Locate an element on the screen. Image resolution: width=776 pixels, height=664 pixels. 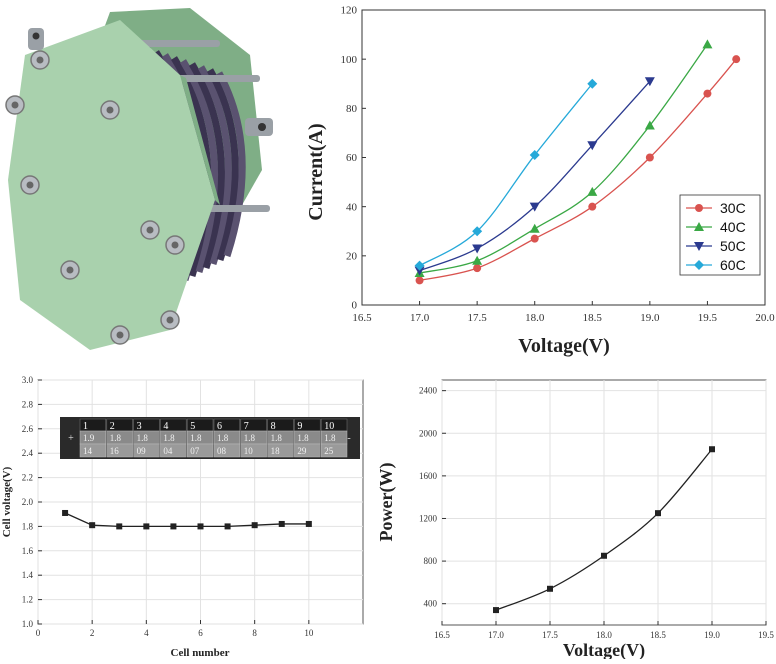
legend-label: 60C is located at coordinates (733, 265).